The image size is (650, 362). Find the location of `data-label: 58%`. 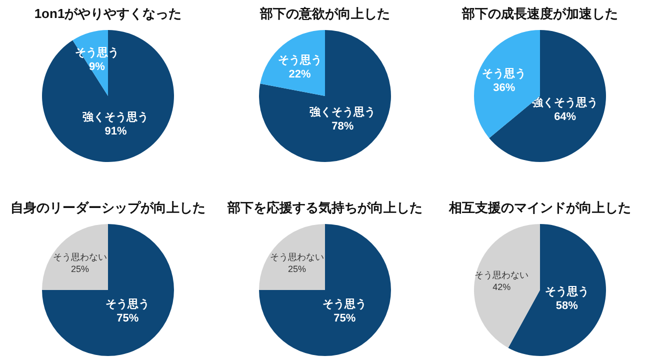

data-label: 58% is located at coordinates (567, 306).